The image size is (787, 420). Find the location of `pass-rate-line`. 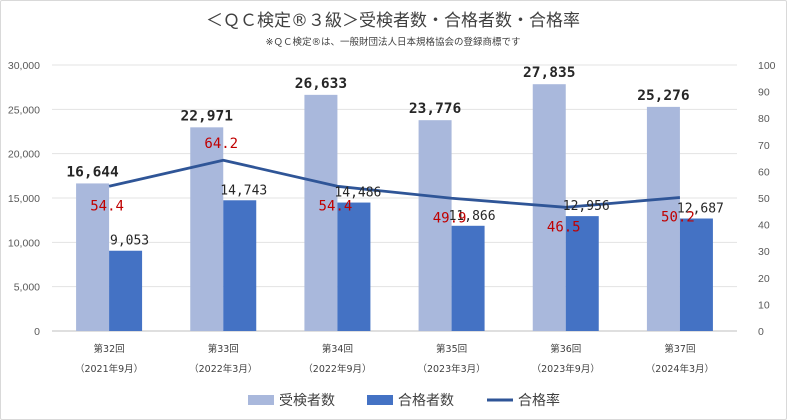

pass-rate-line is located at coordinates (394, 183).